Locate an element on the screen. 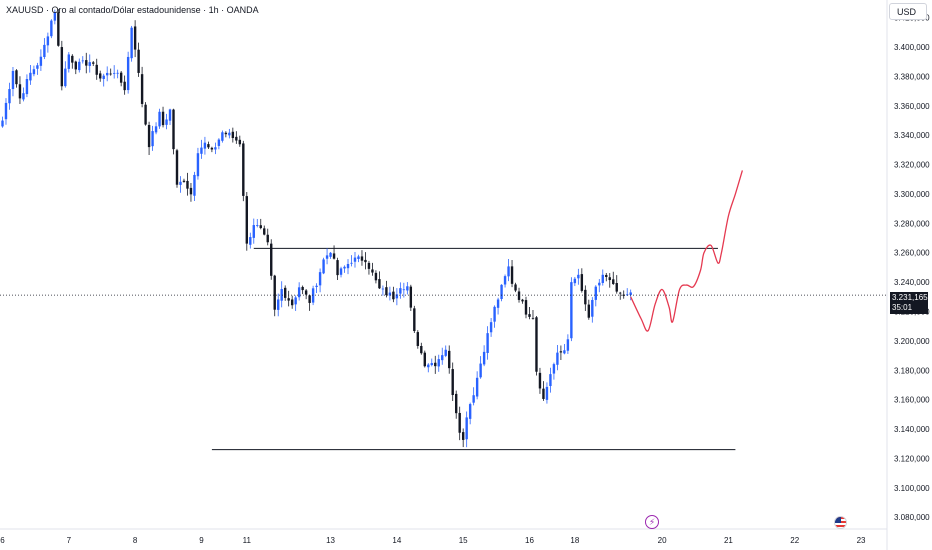 This screenshot has height=550, width=932. lightning-icon: ⚡ is located at coordinates (652, 522).